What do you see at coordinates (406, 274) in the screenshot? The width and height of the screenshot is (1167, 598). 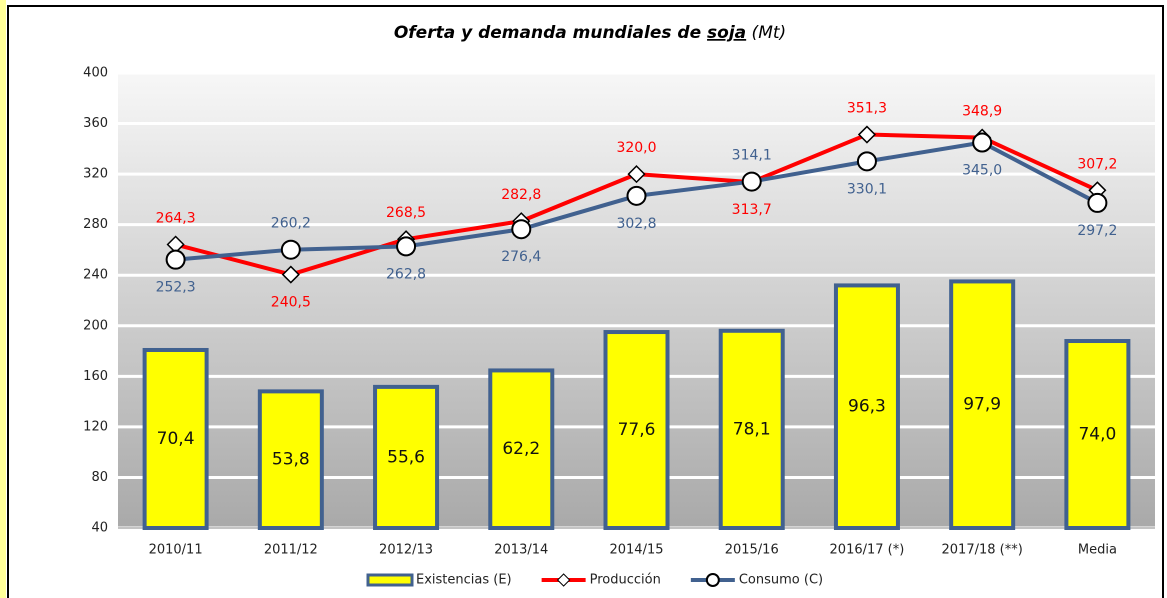 I see `value-label: 262,8` at bounding box center [406, 274].